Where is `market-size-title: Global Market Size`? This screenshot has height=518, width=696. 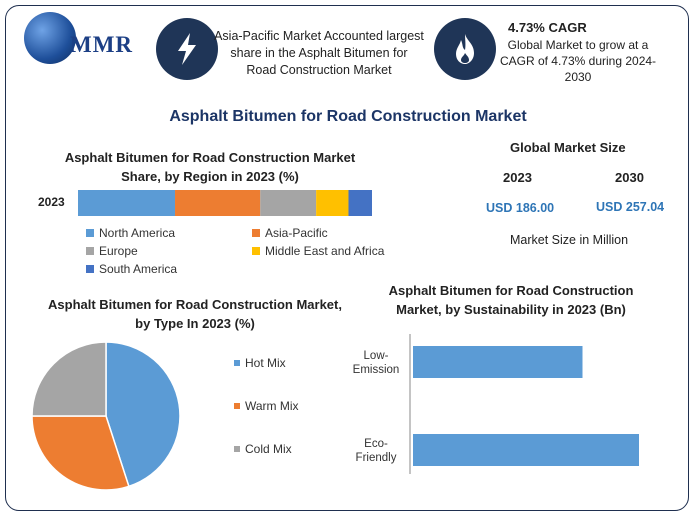
market-size-title: Global Market Size is located at coordinates (568, 147).